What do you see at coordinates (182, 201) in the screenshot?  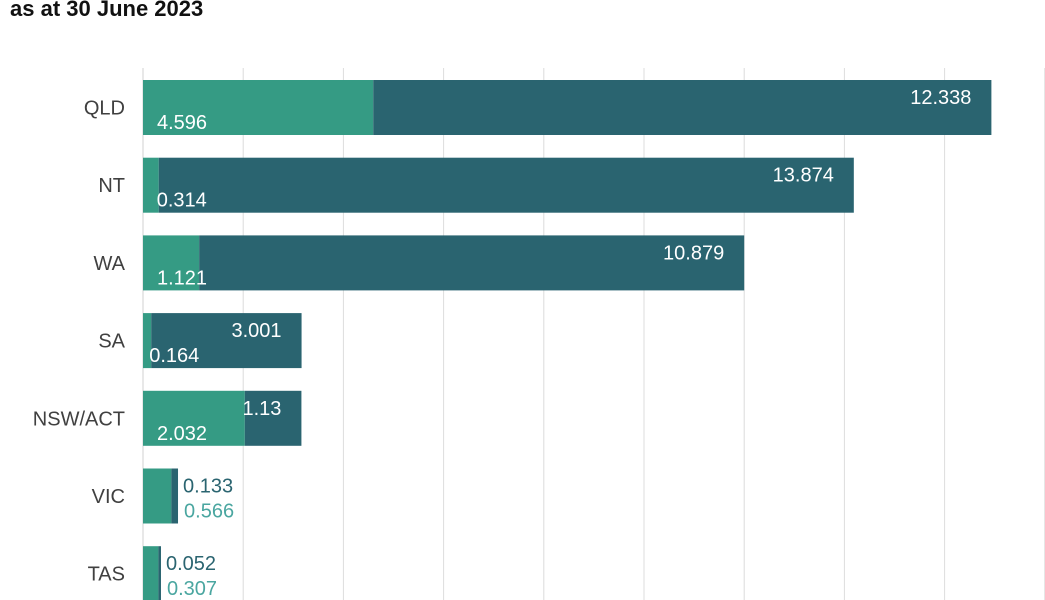 I see `value-label-series-1: 0.314` at bounding box center [182, 201].